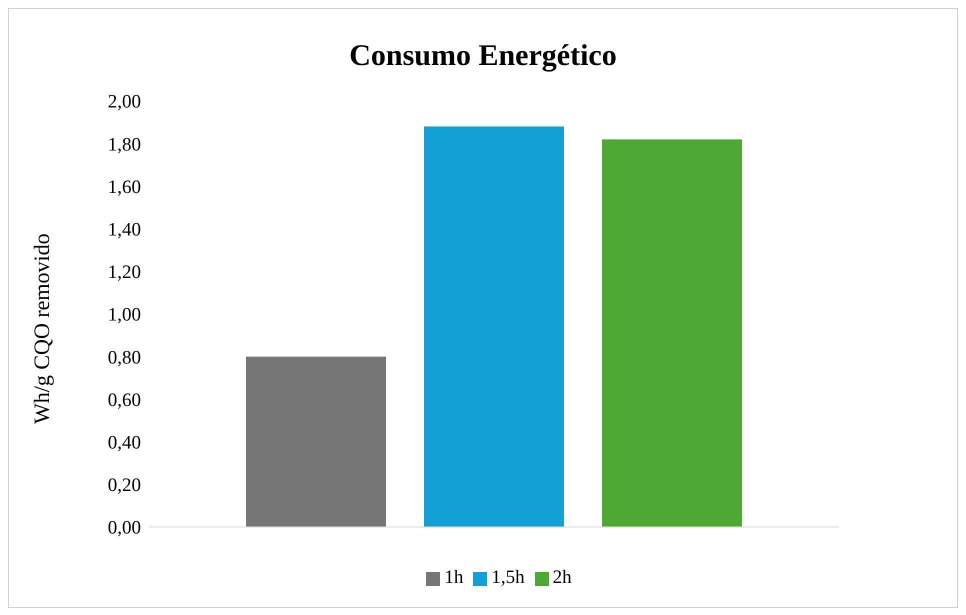  I want to click on y-tick-label: 2,00, so click(124, 102).